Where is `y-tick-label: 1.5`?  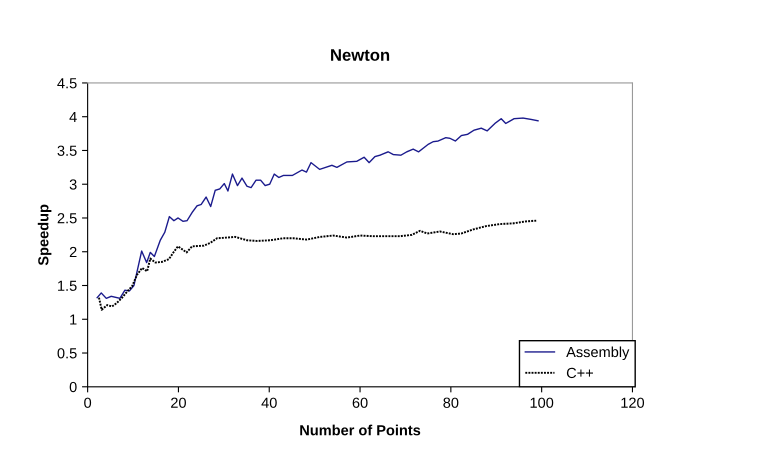 y-tick-label: 1.5 is located at coordinates (67, 285).